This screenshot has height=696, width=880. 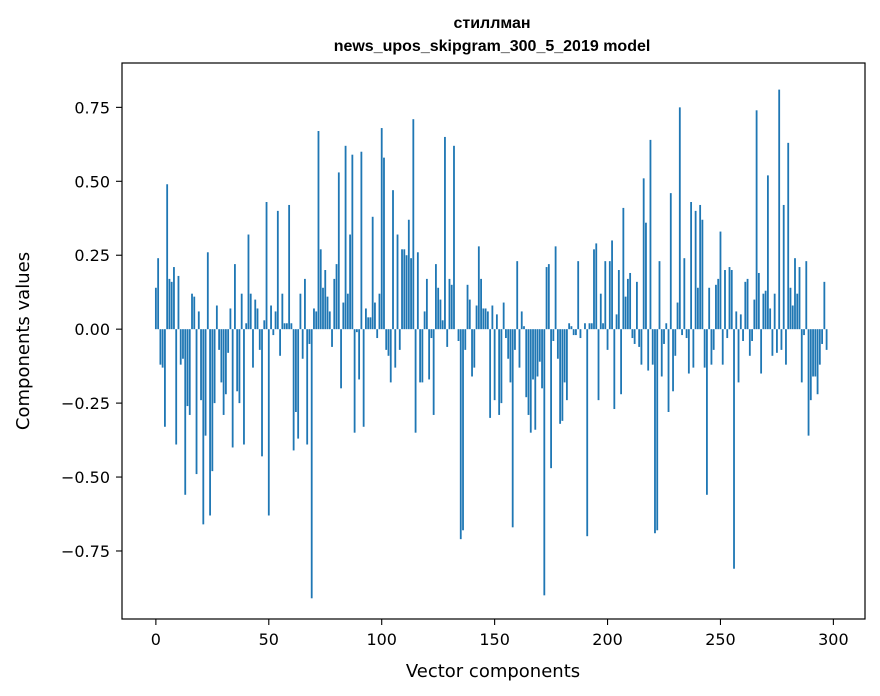 What do you see at coordinates (492, 46) in the screenshot?
I see `chart-subtitle: news_upos_skipgram_300_5_2019 model` at bounding box center [492, 46].